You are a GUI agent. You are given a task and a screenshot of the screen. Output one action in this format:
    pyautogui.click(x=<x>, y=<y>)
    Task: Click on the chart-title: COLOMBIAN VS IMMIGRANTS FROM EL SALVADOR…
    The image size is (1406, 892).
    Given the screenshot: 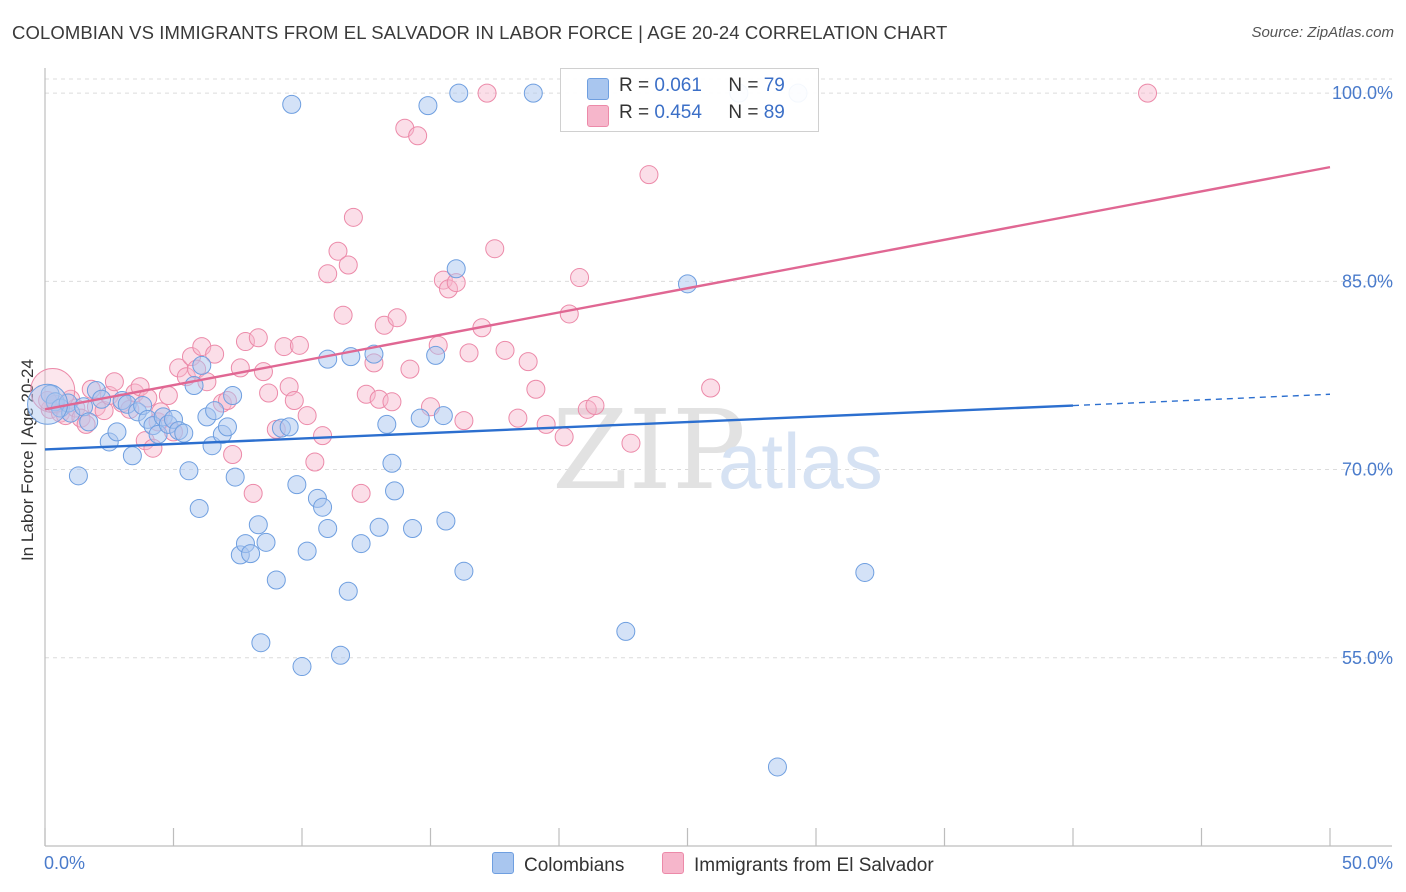 What is the action you would take?
    pyautogui.click(x=480, y=32)
    